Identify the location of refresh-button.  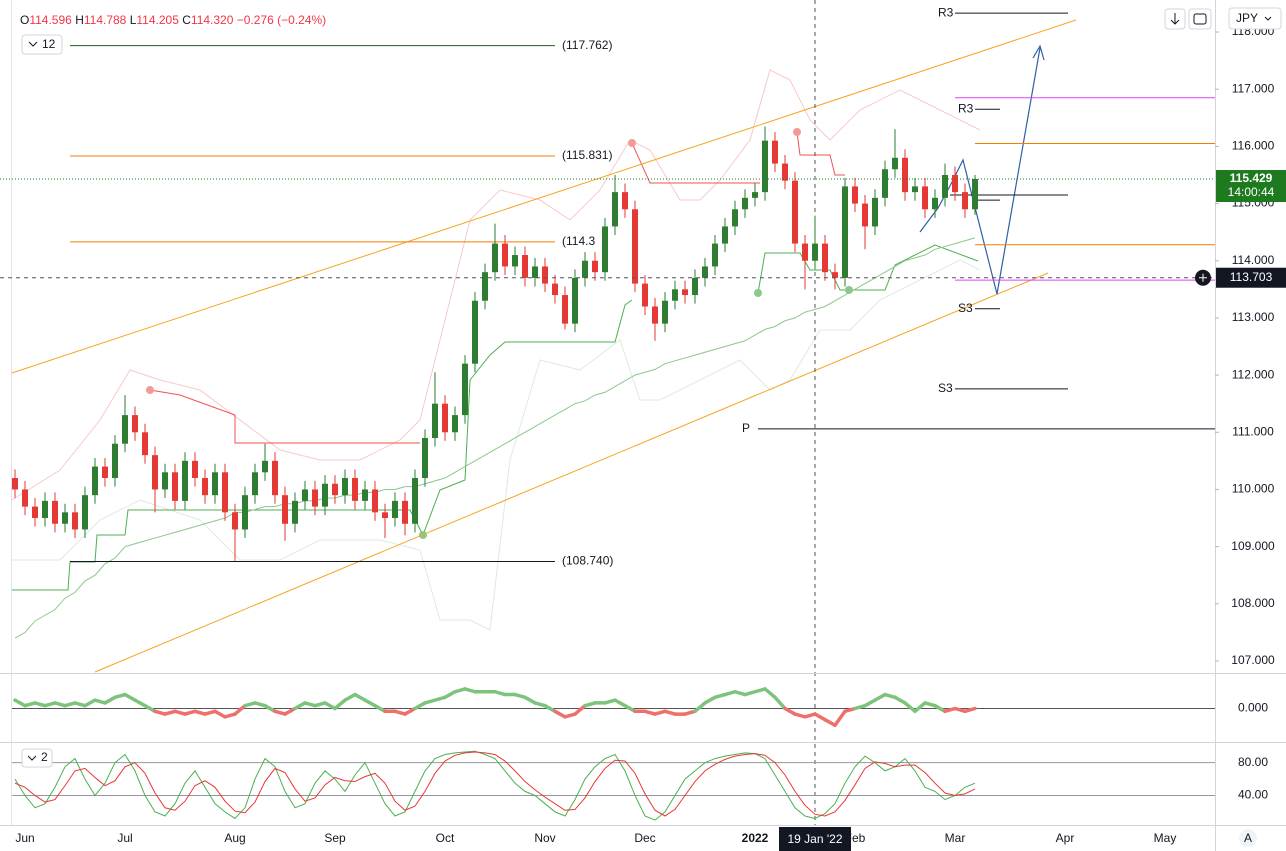
(1200, 19).